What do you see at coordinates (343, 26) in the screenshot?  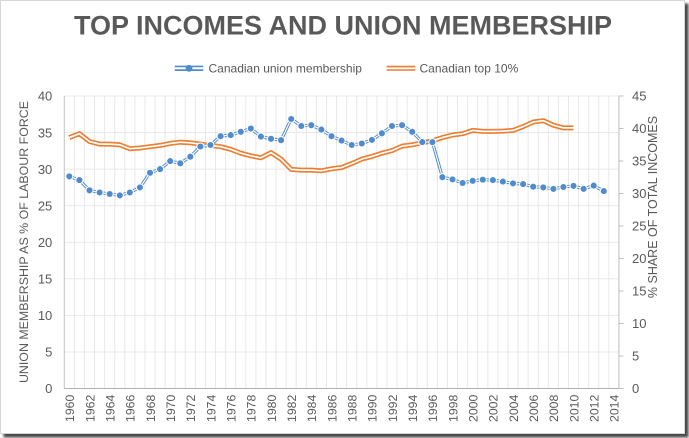 I see `svg-text:TOP INCOMES AND UNION MEMBERSH: TOP INCOMES AND UNION MEMBERSHIP` at bounding box center [343, 26].